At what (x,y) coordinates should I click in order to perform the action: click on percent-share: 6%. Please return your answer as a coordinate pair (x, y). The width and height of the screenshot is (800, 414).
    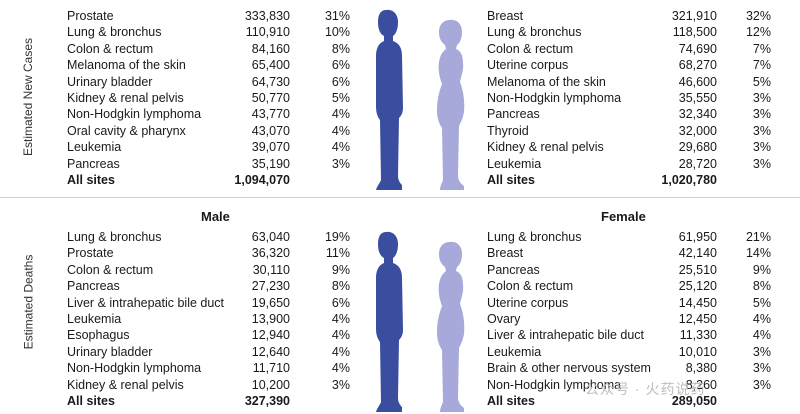
    Looking at the image, I should click on (340, 81).